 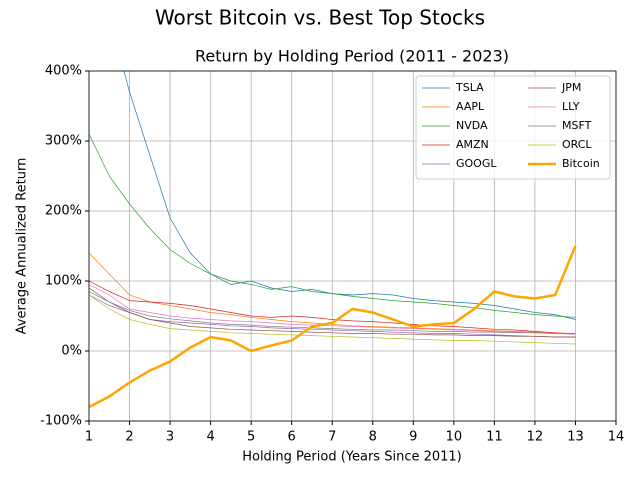 What do you see at coordinates (571, 106) in the screenshot?
I see `legend-label: LLY` at bounding box center [571, 106].